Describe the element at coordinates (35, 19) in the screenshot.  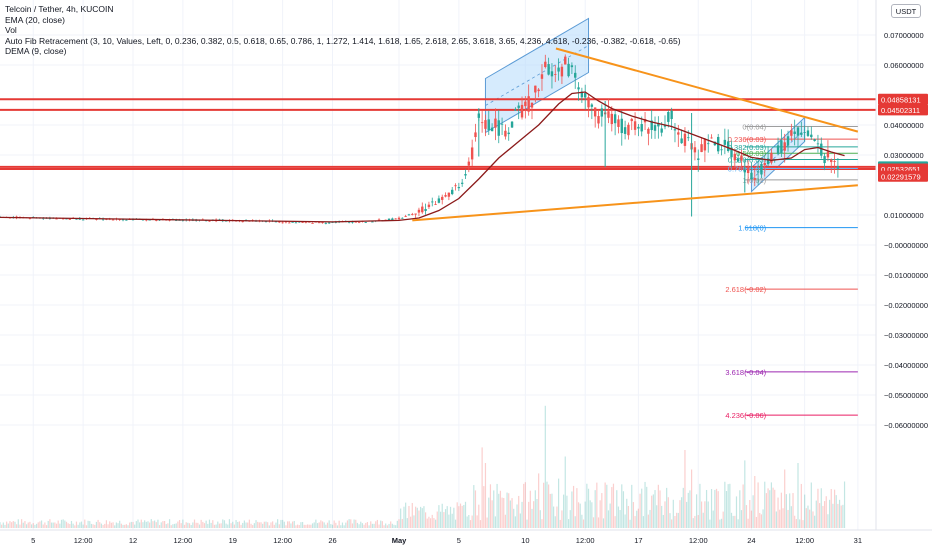
I see `indicator-ema-label: EMA (20, close)` at that location.